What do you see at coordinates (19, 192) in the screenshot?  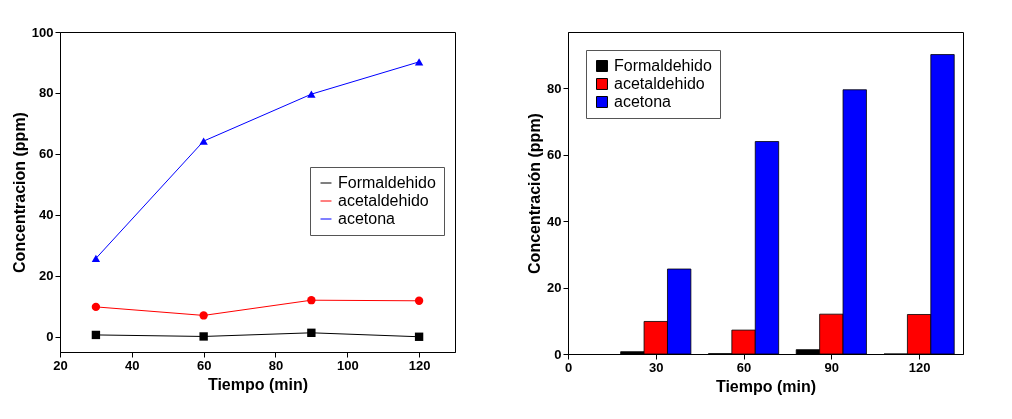 I see `y-axis-title: Concentracion (ppm)` at bounding box center [19, 192].